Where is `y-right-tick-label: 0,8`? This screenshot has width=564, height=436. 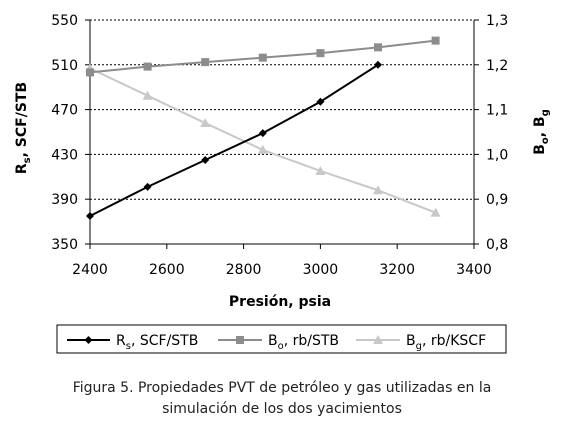
y-right-tick-label: 0,8 is located at coordinates (497, 245).